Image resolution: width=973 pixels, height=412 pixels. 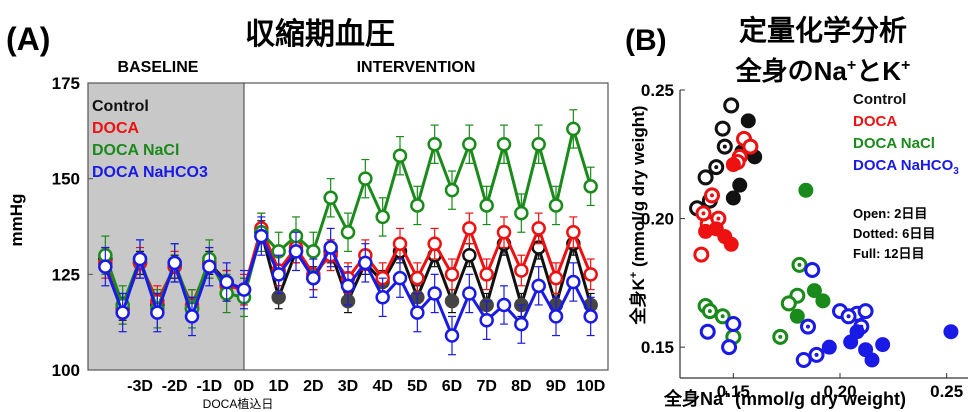 I want to click on x-tick-label: 3D, so click(x=348, y=386).